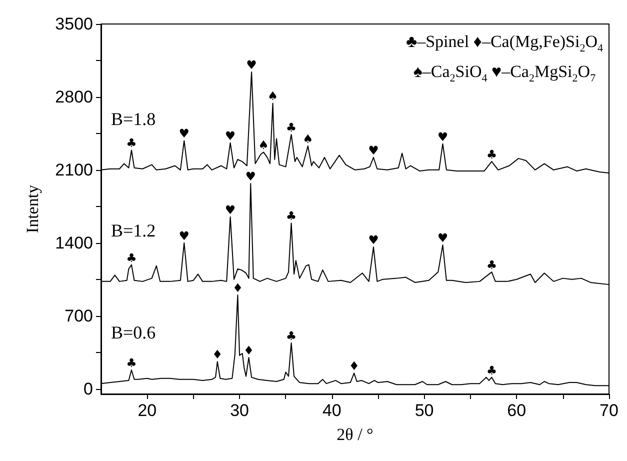 The width and height of the screenshot is (627, 461). Describe the element at coordinates (504, 43) in the screenshot. I see `annotation: ♣–Spinel ♦–Ca(Mg,Fe)Si$_{2}$O$_{4}$` at that location.